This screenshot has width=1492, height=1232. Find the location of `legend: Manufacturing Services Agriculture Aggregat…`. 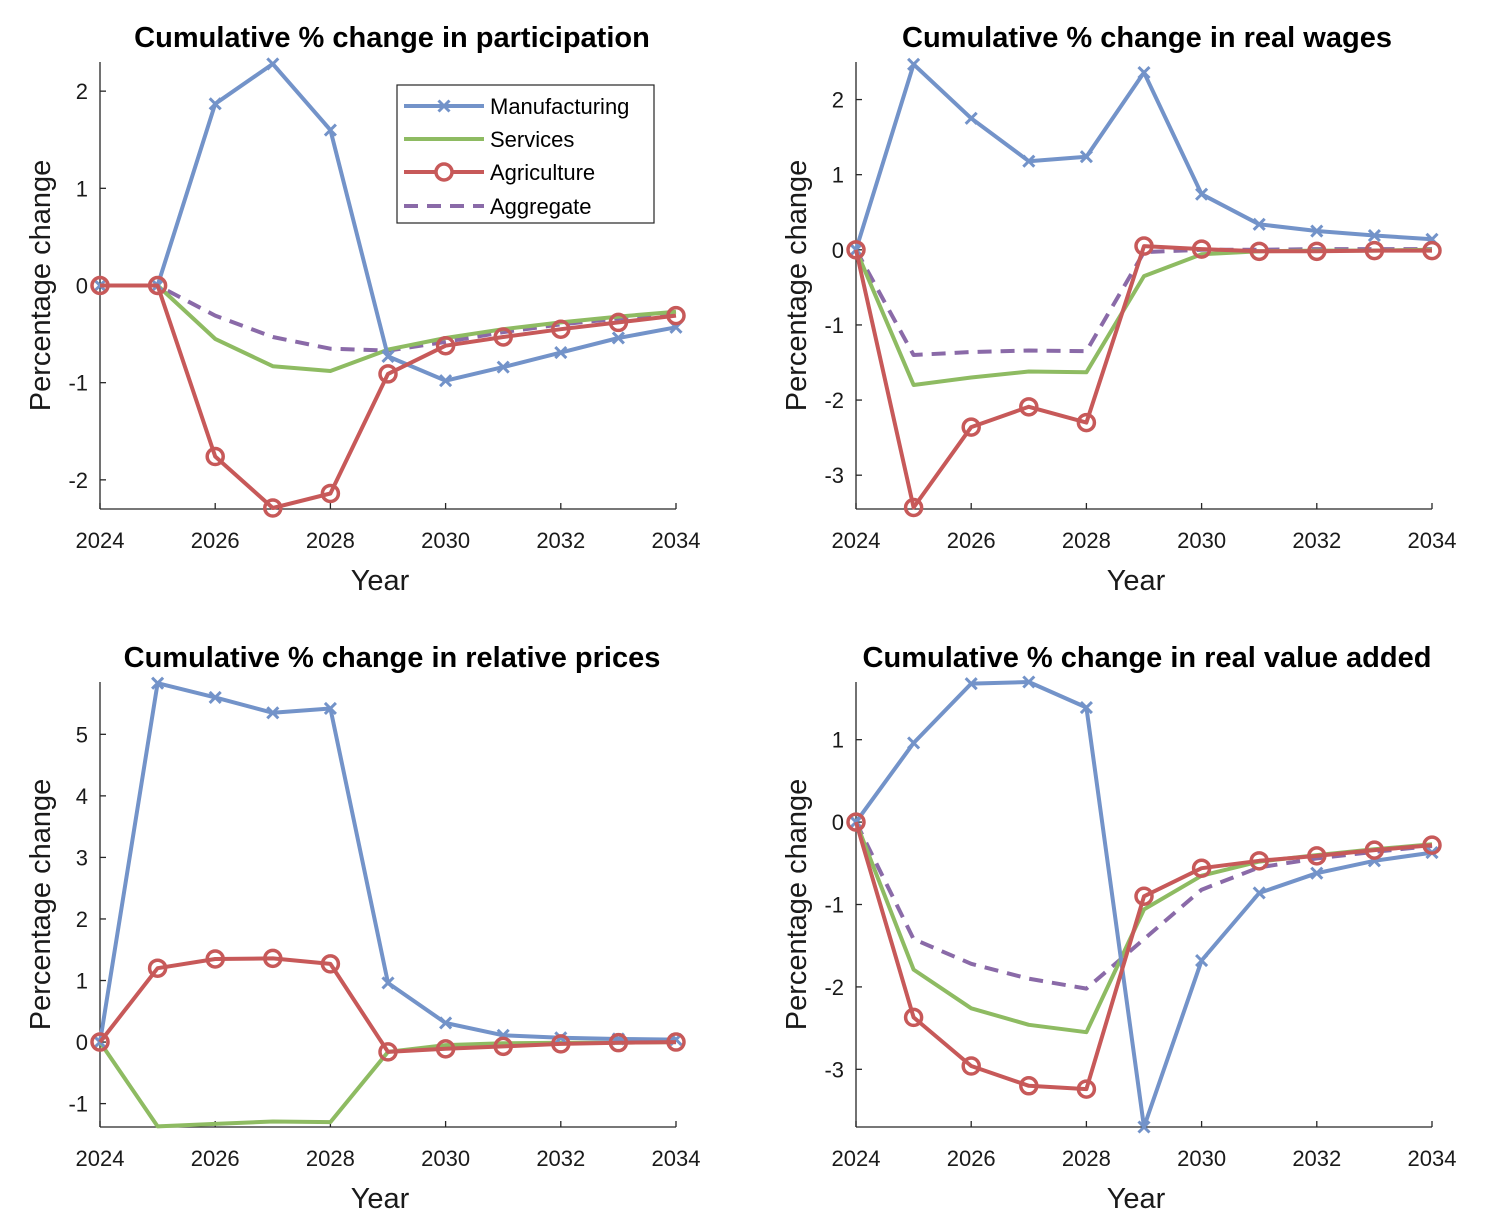

legend: Manufacturing Services Agriculture Aggregat… is located at coordinates (525, 154).